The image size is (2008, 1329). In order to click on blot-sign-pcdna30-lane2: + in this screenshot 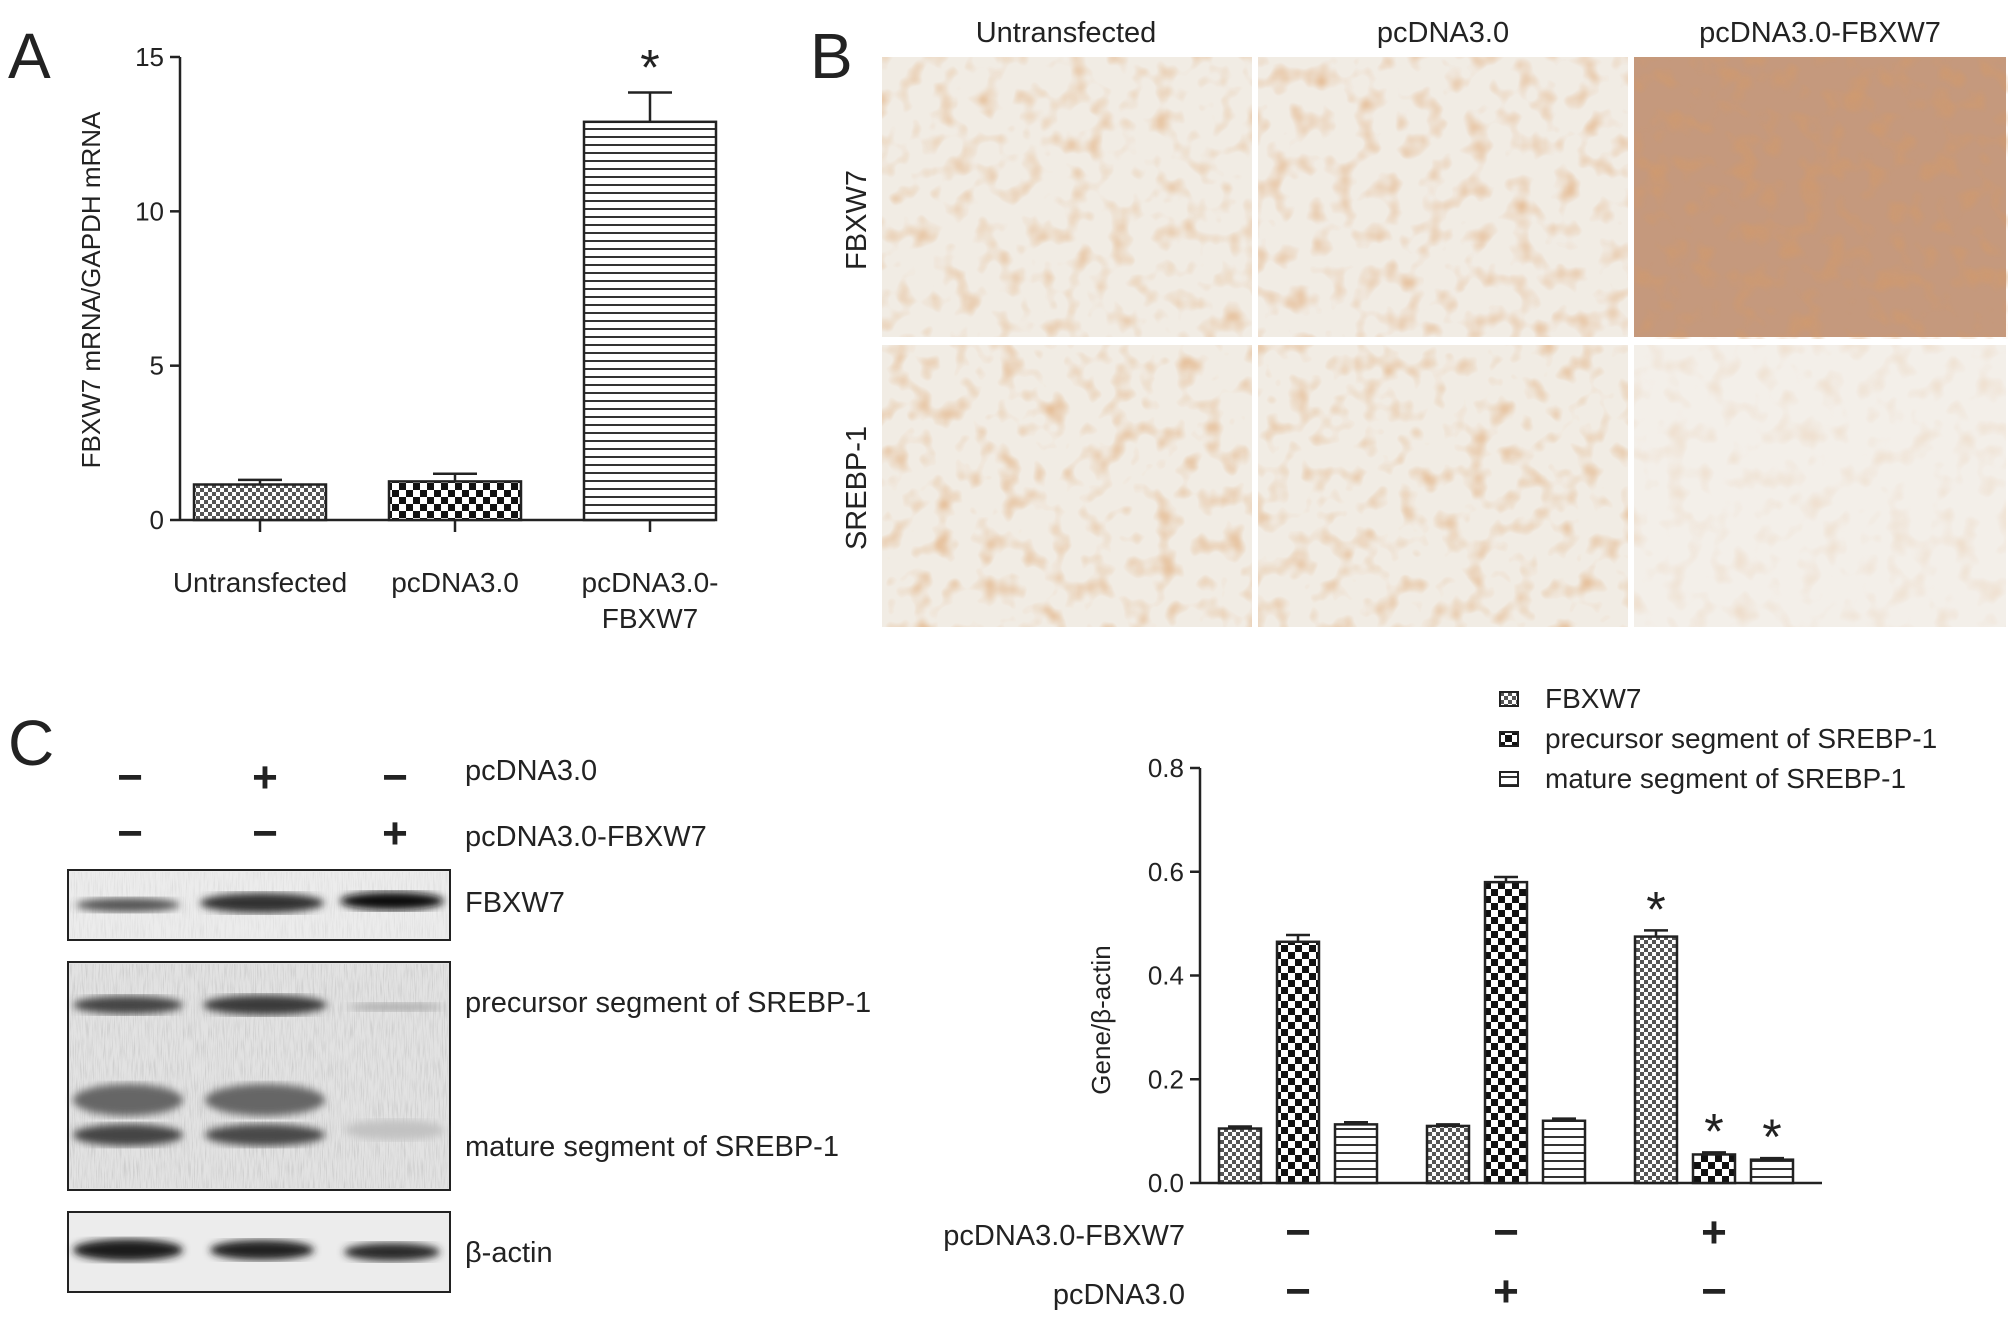, I will do `click(265, 777)`.